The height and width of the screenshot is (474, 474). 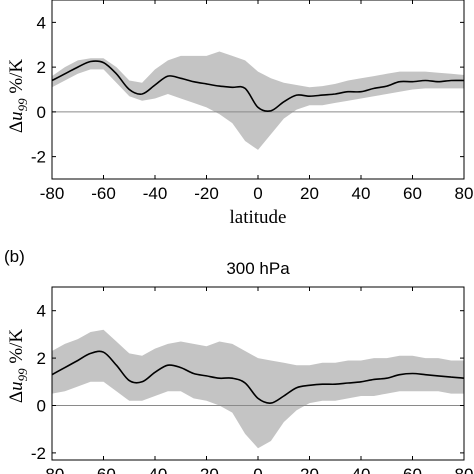 I want to click on panel-label: (b), so click(x=14, y=256).